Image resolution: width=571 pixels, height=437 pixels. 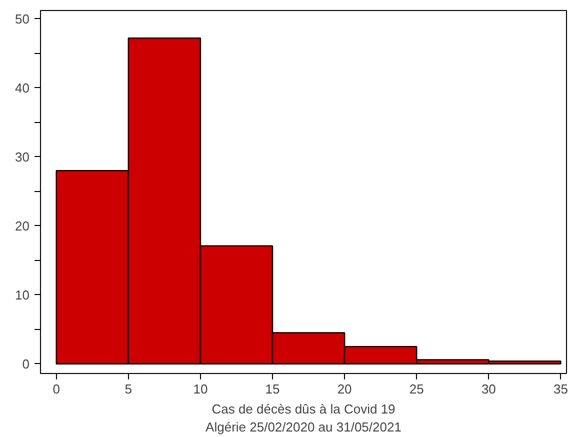 What do you see at coordinates (22, 294) in the screenshot?
I see `y-tick-label: 10` at bounding box center [22, 294].